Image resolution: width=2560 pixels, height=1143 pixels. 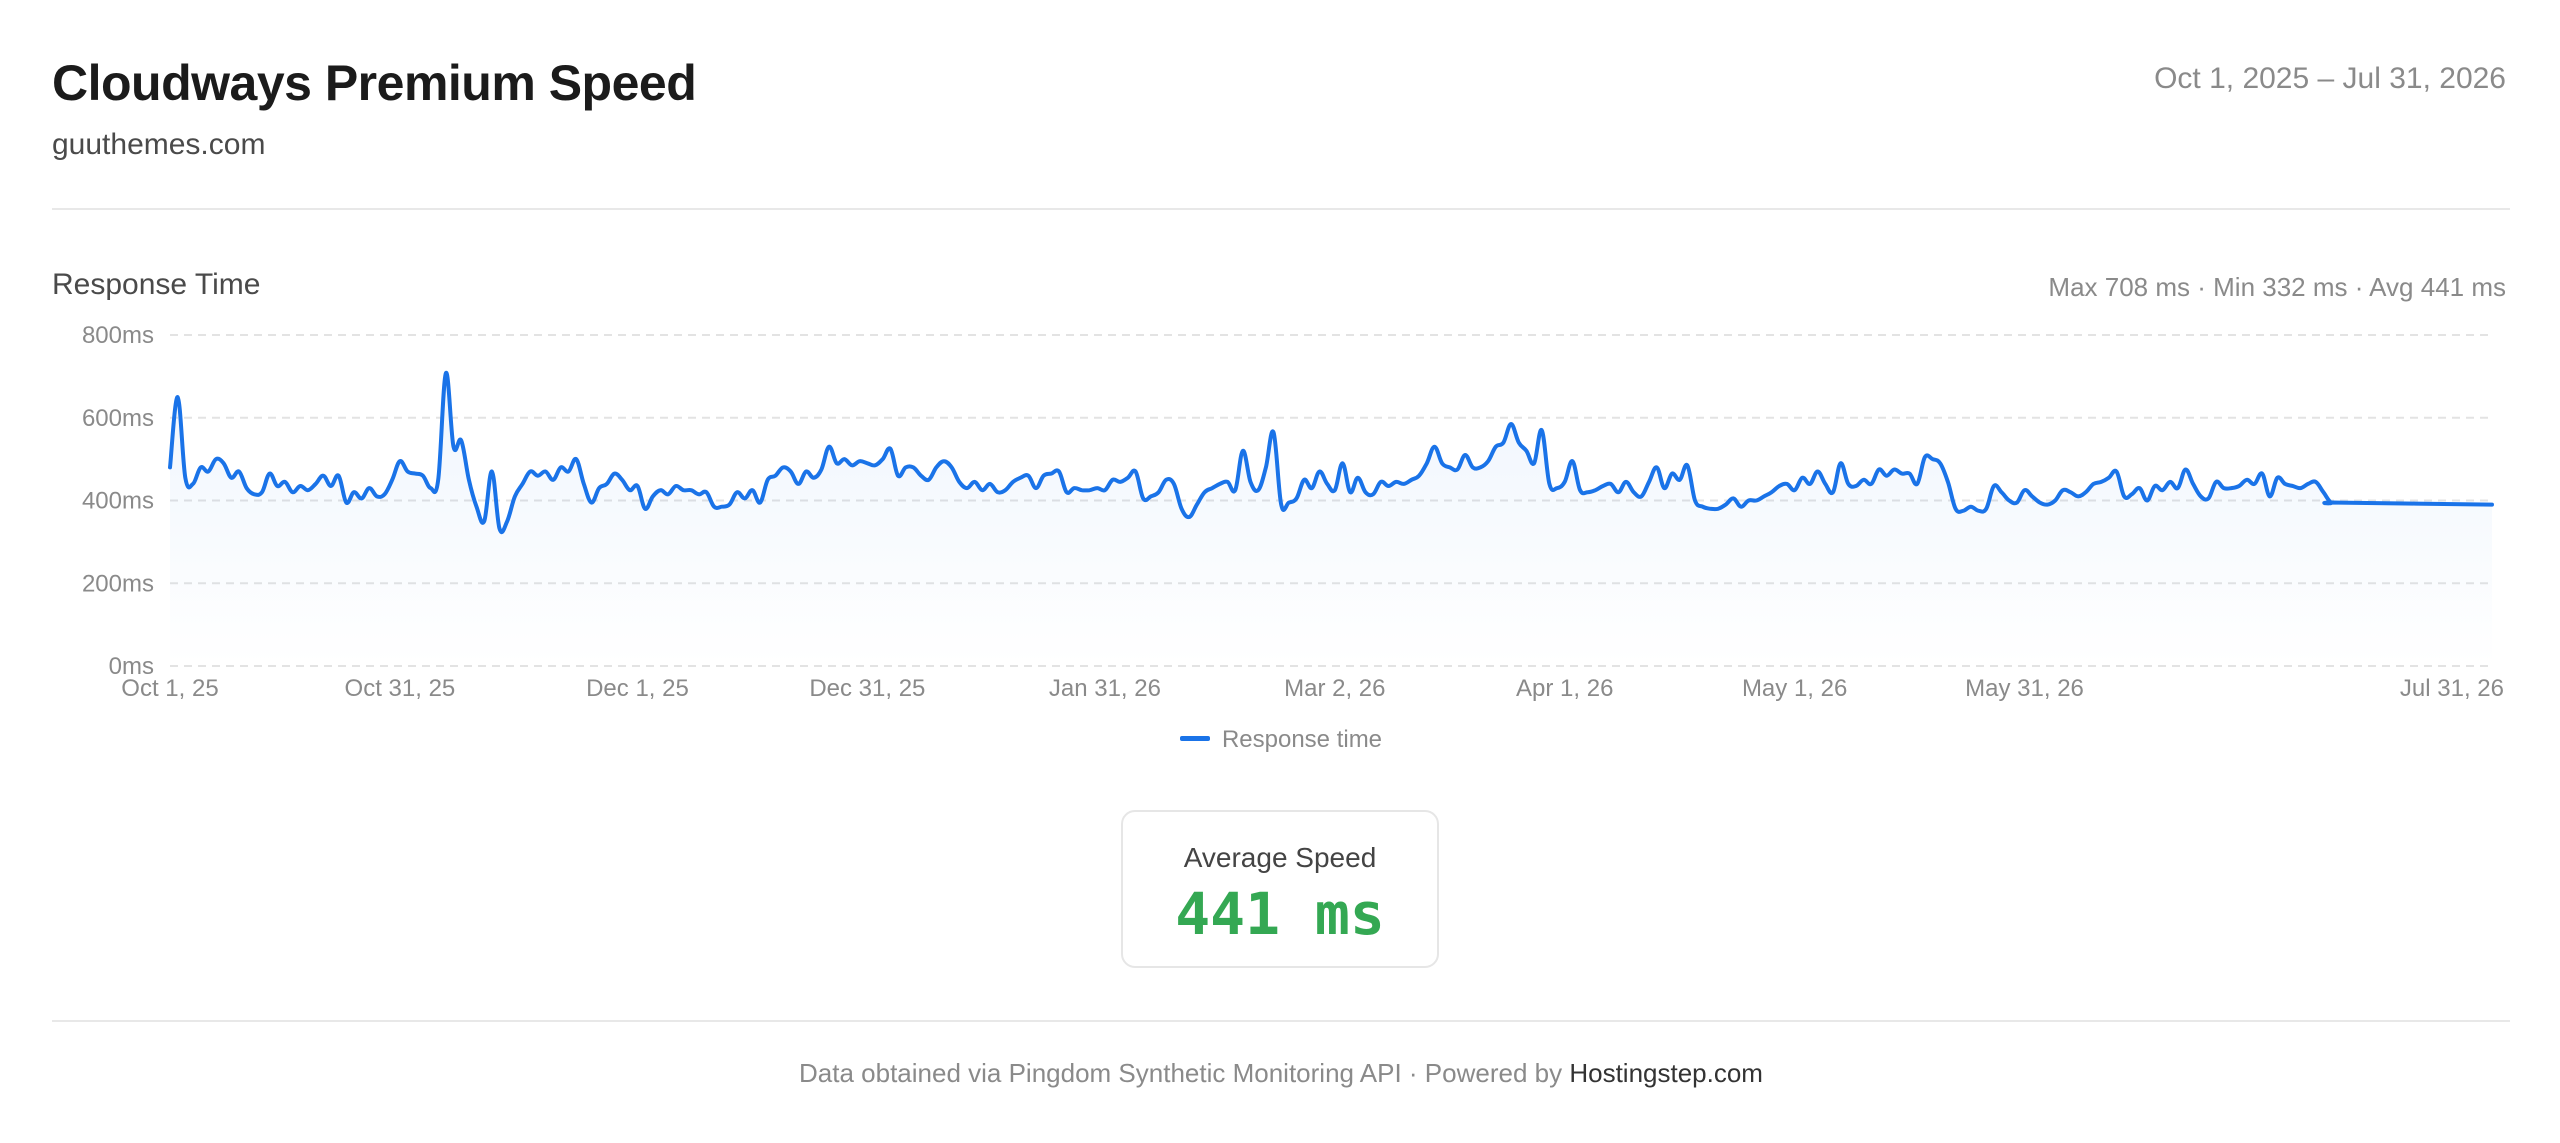 I want to click on x-tick-label: Dec 31, 25, so click(x=867, y=688).